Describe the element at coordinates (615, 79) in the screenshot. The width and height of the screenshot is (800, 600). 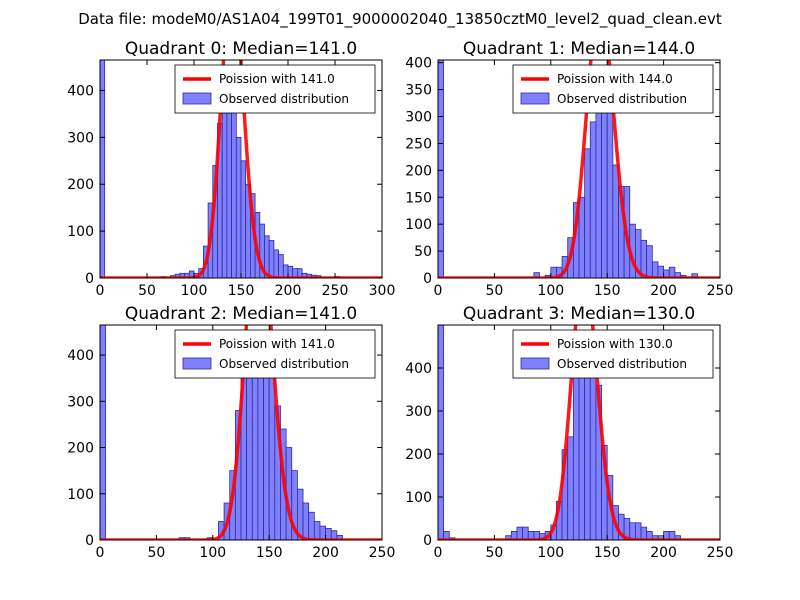
I see `legend-label-poisson: Poission with 144.0` at that location.